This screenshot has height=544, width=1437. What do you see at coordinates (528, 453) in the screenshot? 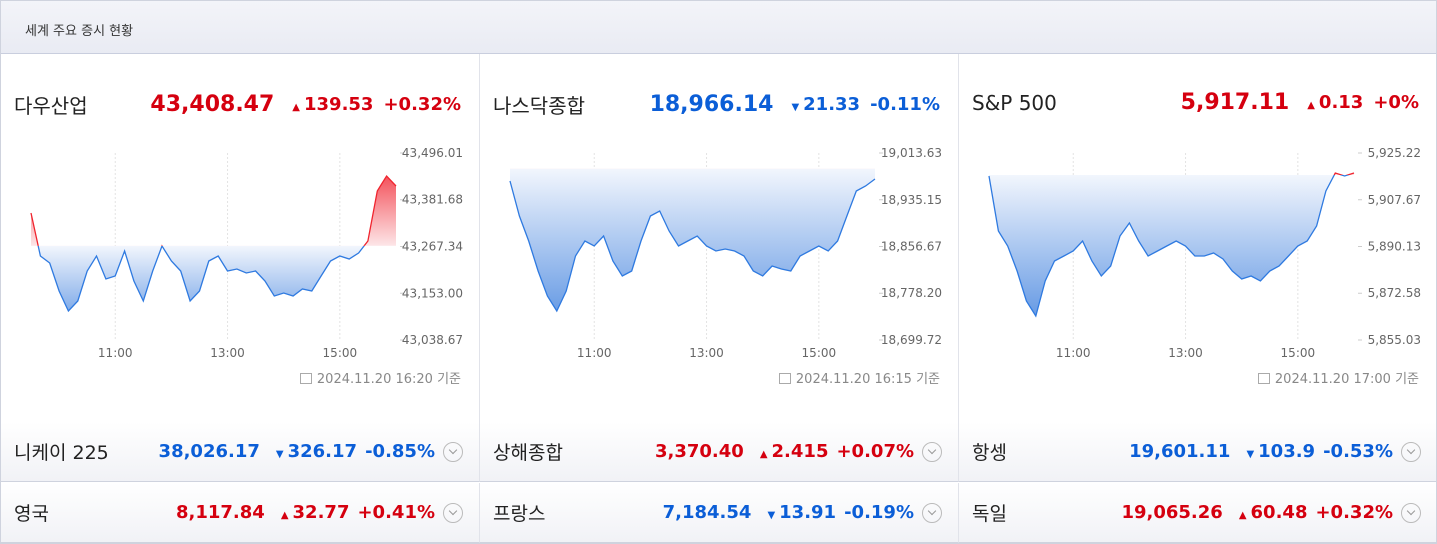
I see `index-name: 상해종합` at bounding box center [528, 453].